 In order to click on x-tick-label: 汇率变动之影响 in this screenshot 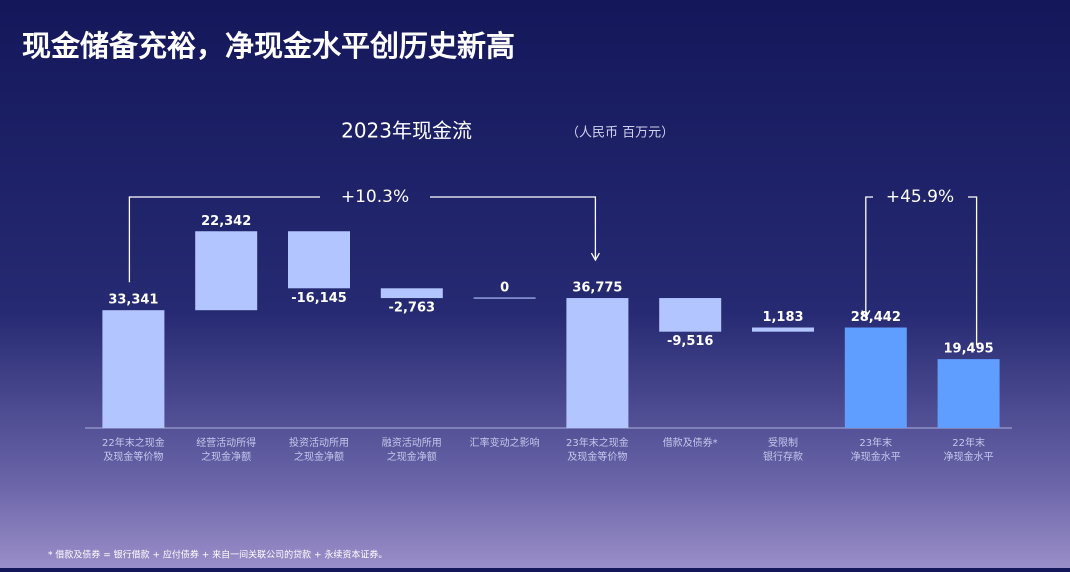, I will do `click(505, 442)`.